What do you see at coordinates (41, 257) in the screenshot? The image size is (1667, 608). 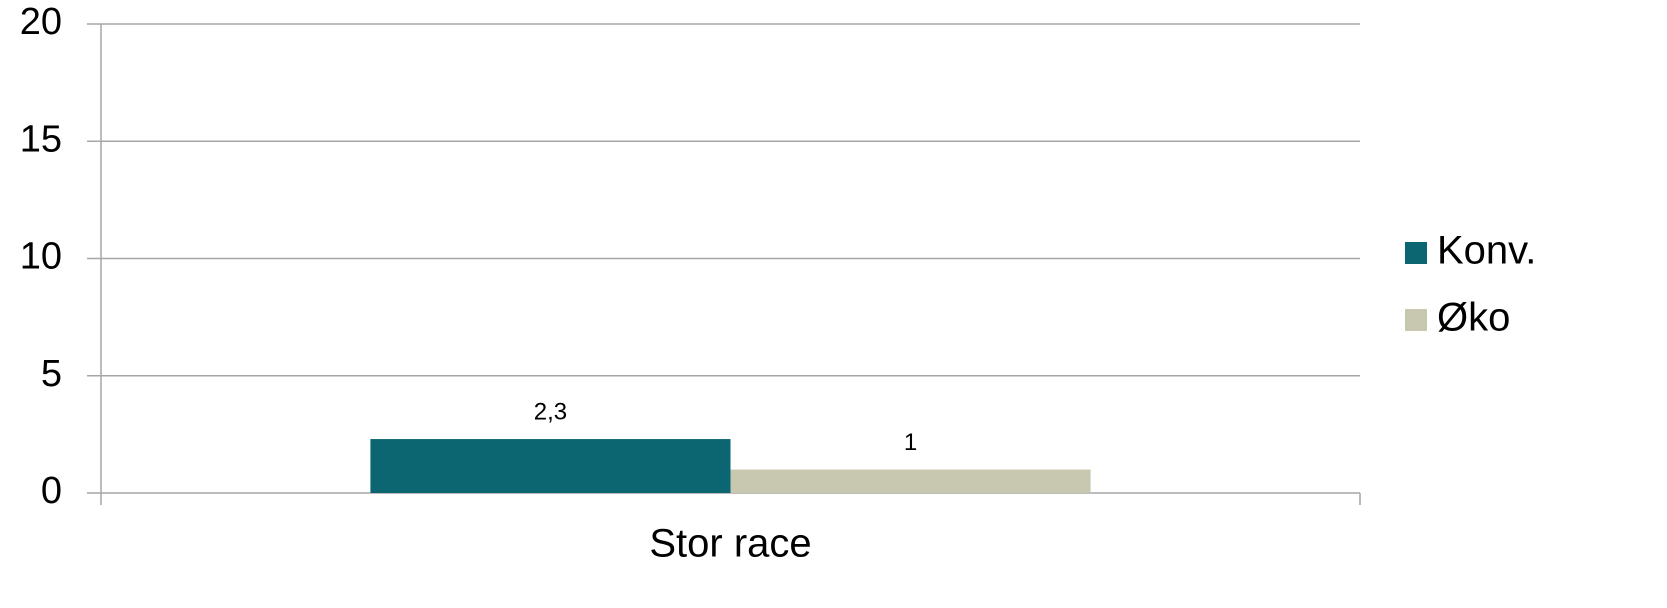 I see `y-tick-label: 10` at bounding box center [41, 257].